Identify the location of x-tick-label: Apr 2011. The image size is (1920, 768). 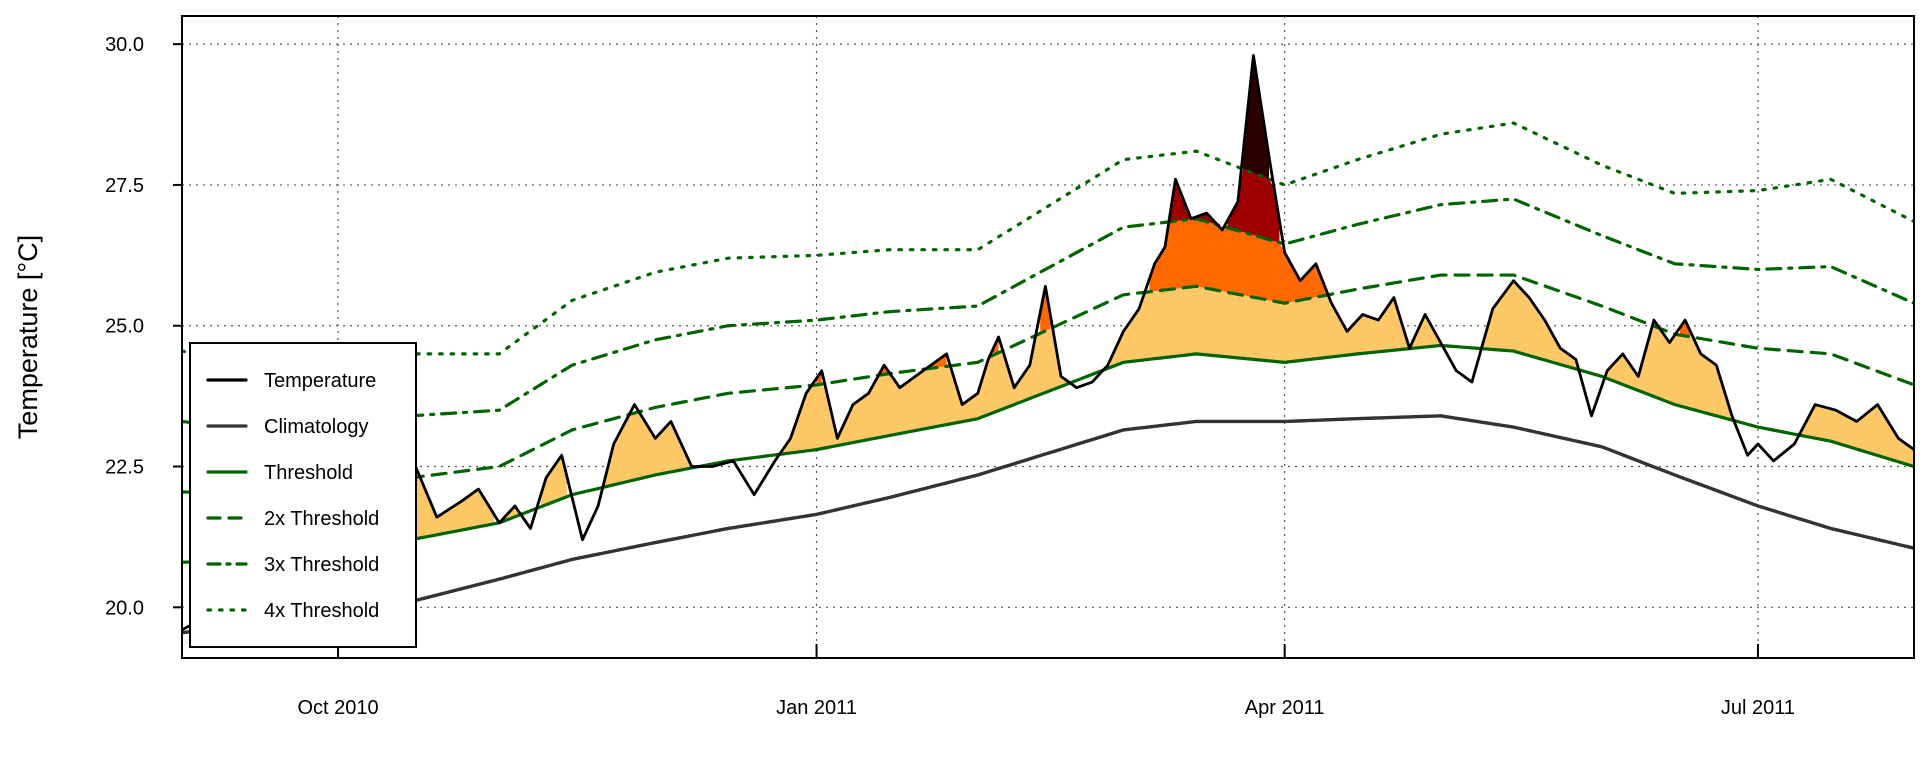
(1285, 708).